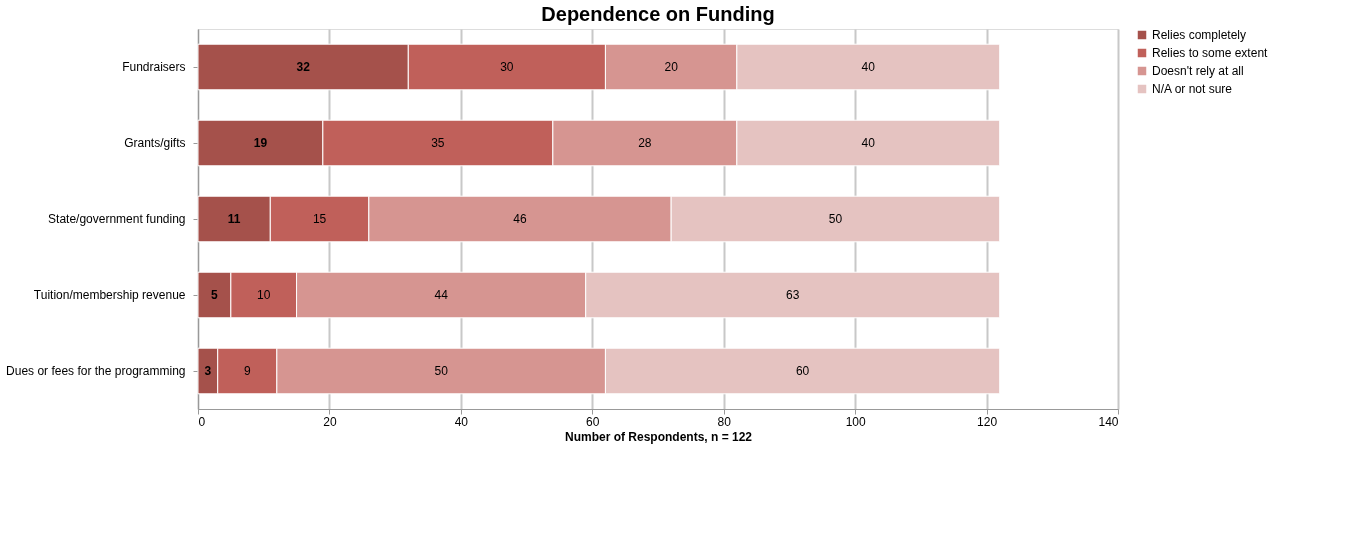  What do you see at coordinates (658, 14) in the screenshot?
I see `chart-title: Dependence on Funding` at bounding box center [658, 14].